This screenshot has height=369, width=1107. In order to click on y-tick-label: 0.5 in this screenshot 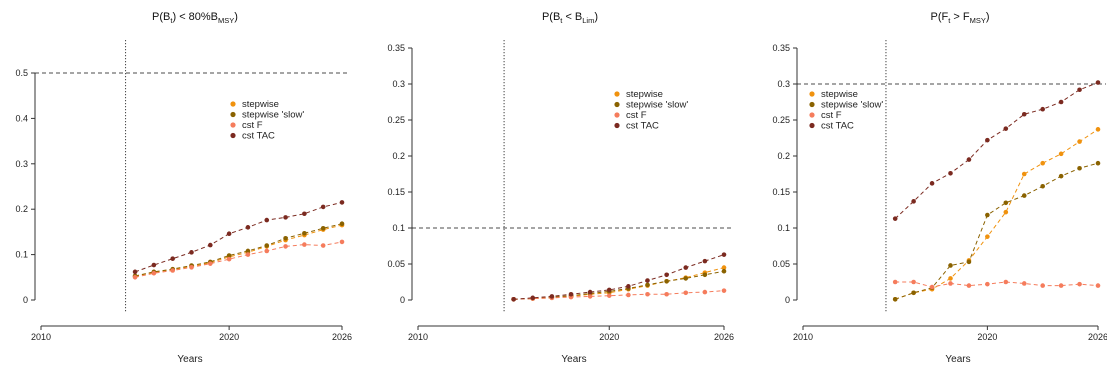, I will do `click(21, 73)`.